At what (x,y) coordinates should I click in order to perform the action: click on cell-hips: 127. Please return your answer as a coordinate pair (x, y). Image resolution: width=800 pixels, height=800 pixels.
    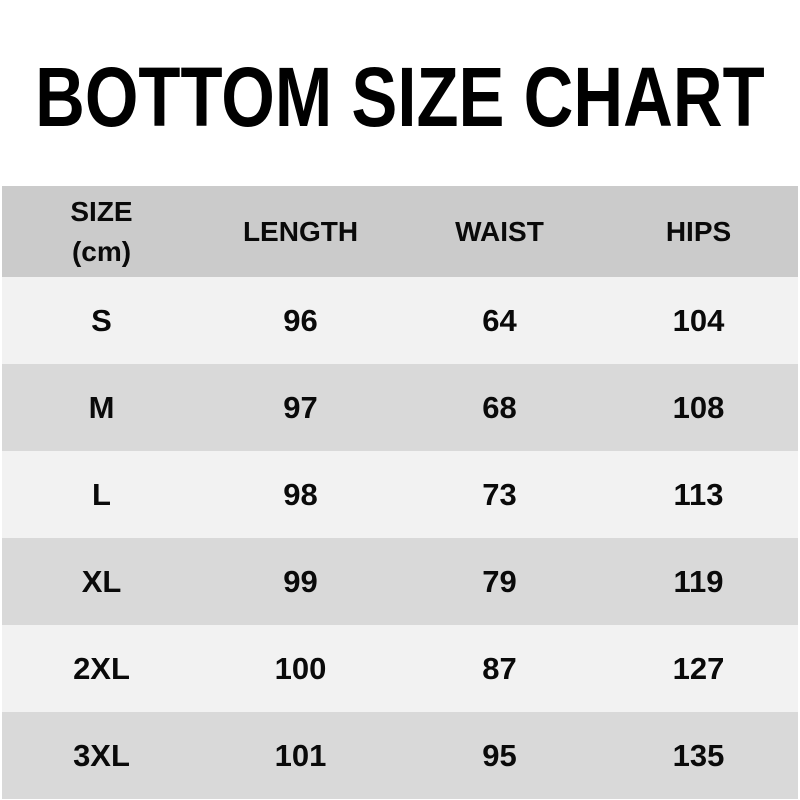
    Looking at the image, I should click on (698, 668).